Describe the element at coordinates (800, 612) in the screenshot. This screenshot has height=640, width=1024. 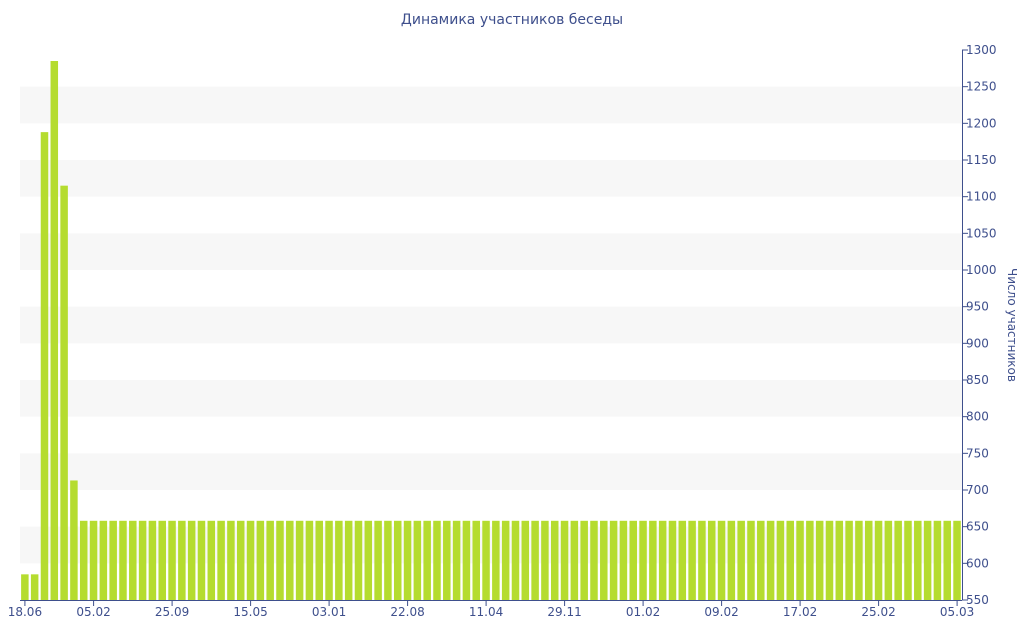
I see `x-tick-label: 17.02` at that location.